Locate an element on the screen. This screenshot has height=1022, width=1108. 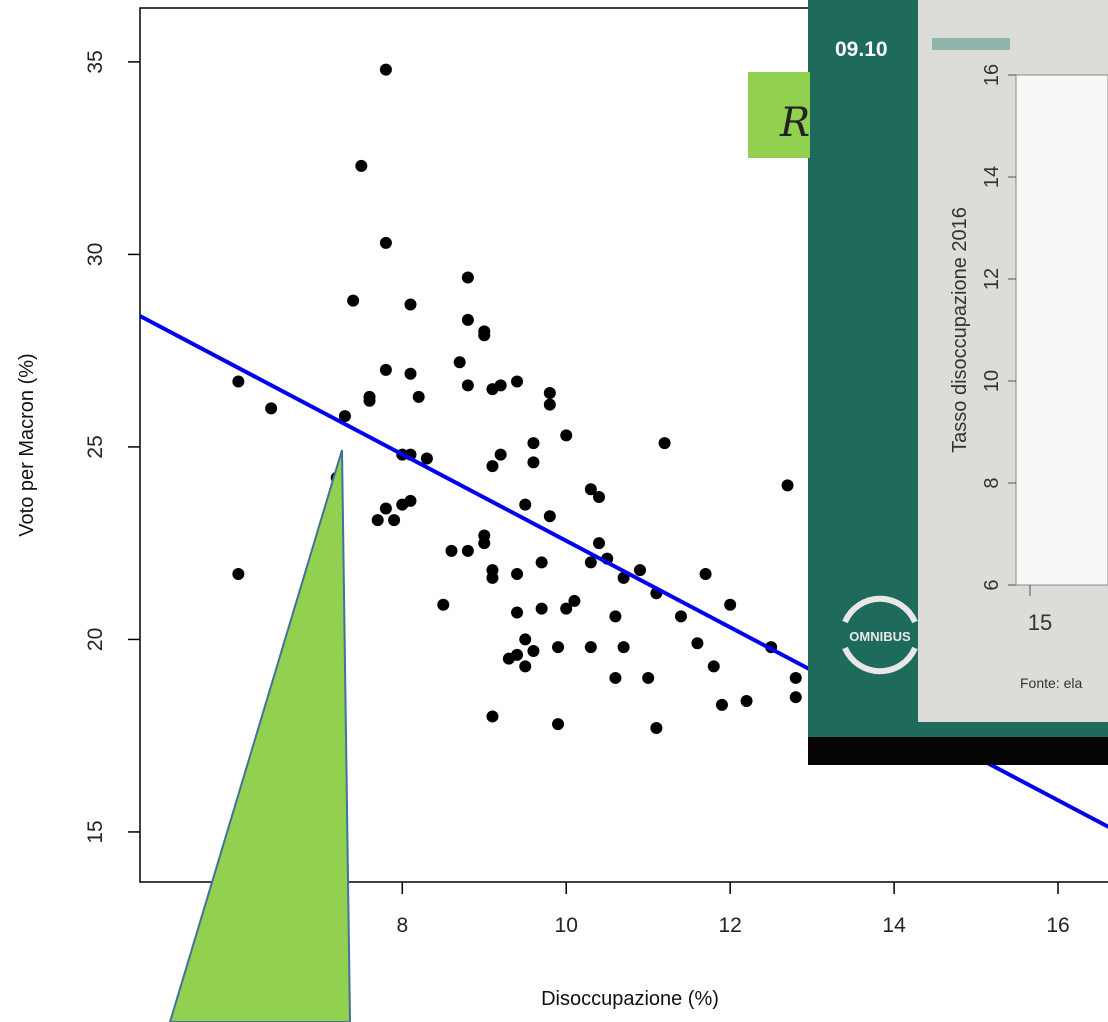
y-tick-label: 20 is located at coordinates (95, 639).